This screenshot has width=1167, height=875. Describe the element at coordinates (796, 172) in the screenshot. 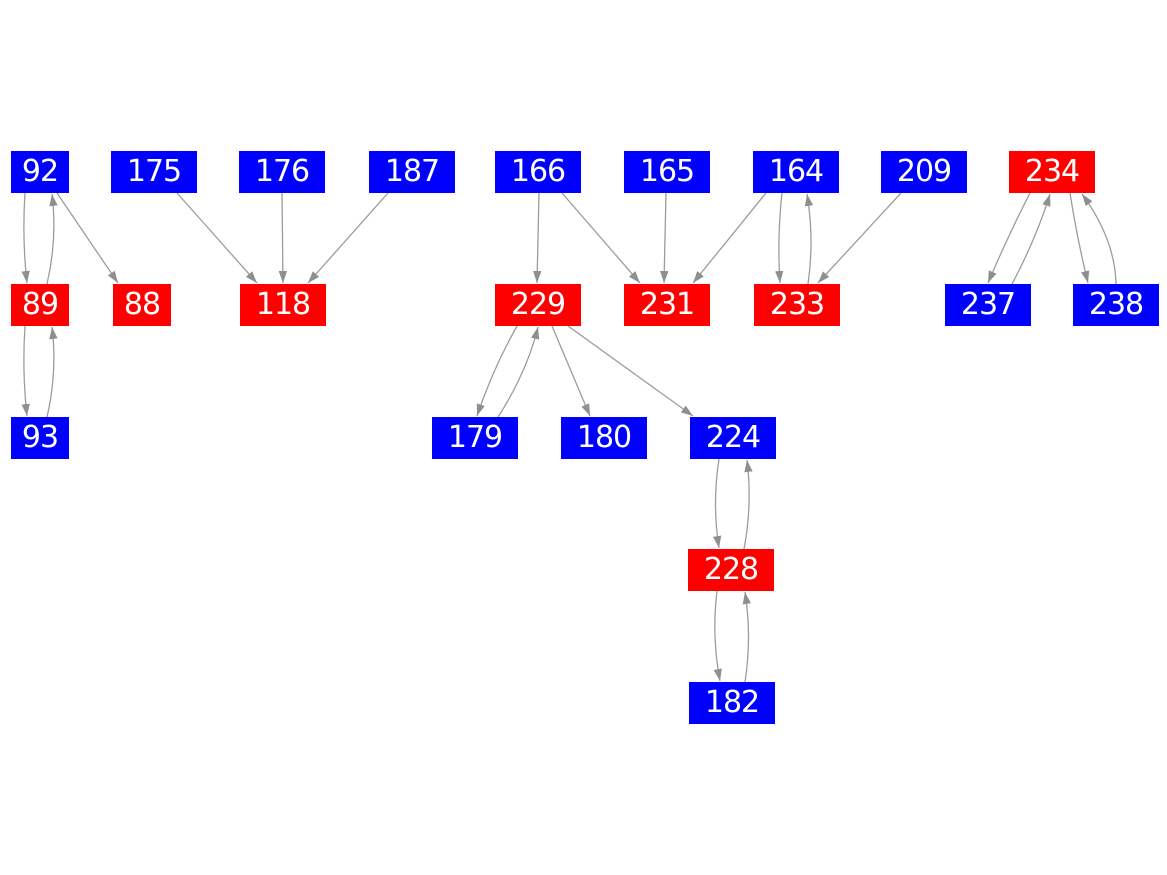

I see `node-164: 164` at that location.